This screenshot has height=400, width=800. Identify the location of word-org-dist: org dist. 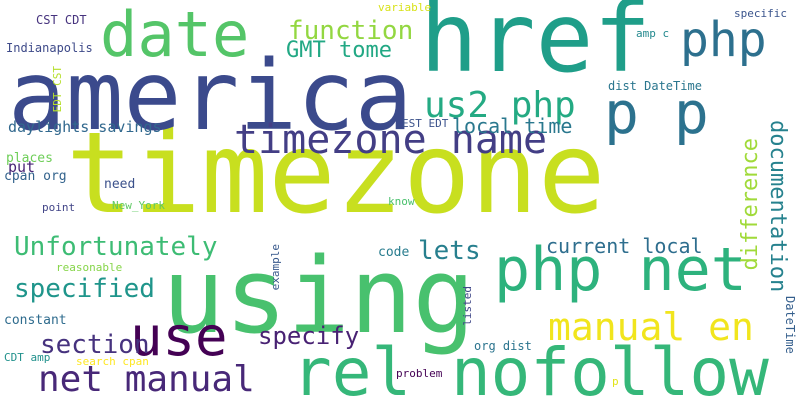
(503, 346).